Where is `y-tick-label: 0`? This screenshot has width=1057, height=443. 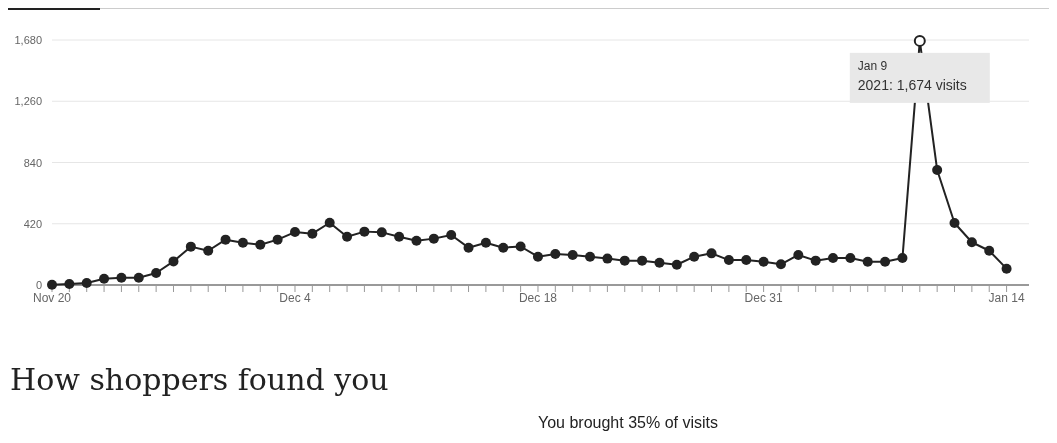 y-tick-label: 0 is located at coordinates (38, 285).